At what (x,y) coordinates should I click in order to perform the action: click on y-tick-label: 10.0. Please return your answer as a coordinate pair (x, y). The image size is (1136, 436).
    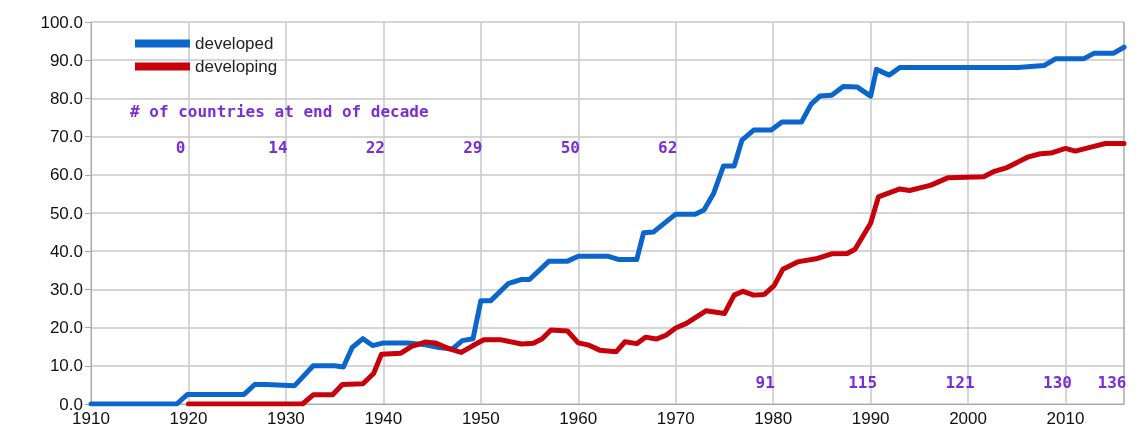
    Looking at the image, I should click on (66, 366).